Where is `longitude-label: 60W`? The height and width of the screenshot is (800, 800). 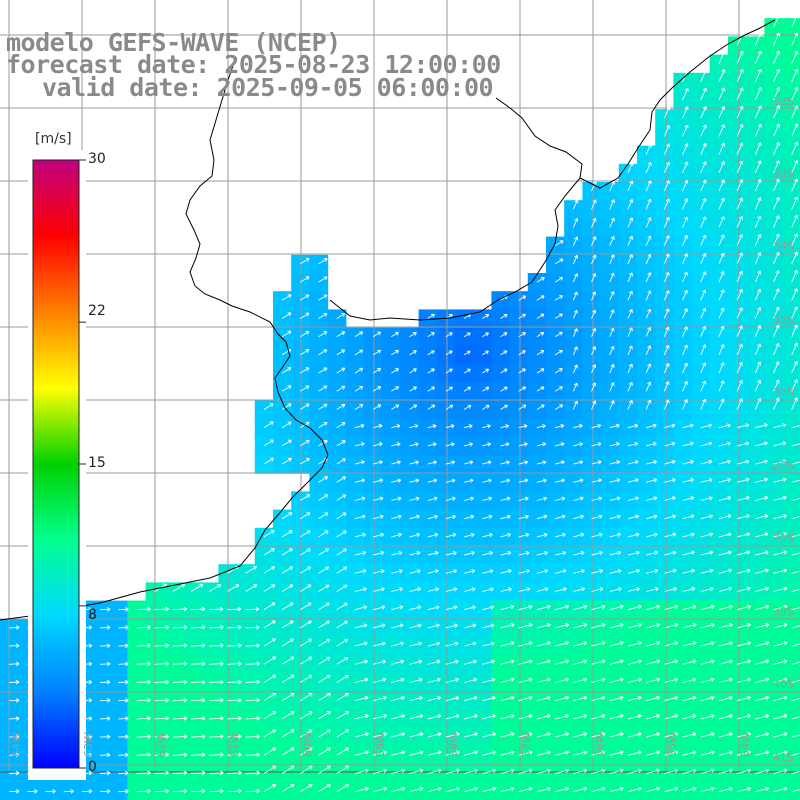 longitude-label: 60W is located at coordinates (307, 744).